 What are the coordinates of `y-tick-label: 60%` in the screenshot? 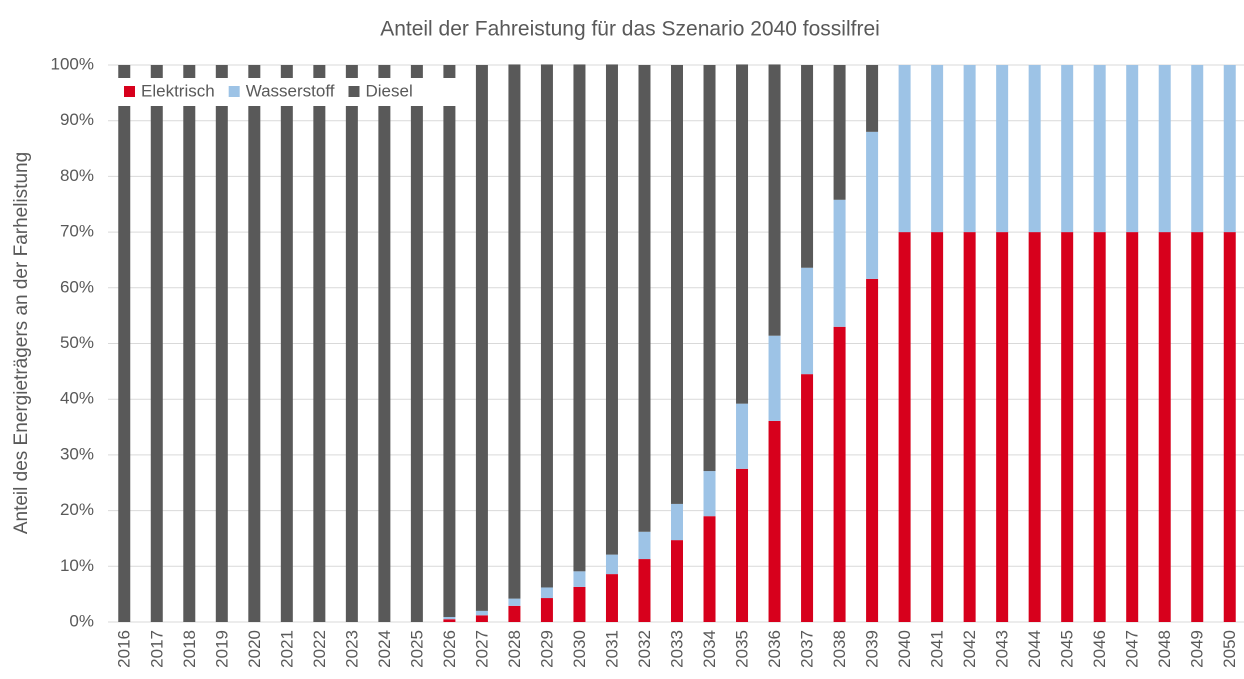 It's located at (77, 286).